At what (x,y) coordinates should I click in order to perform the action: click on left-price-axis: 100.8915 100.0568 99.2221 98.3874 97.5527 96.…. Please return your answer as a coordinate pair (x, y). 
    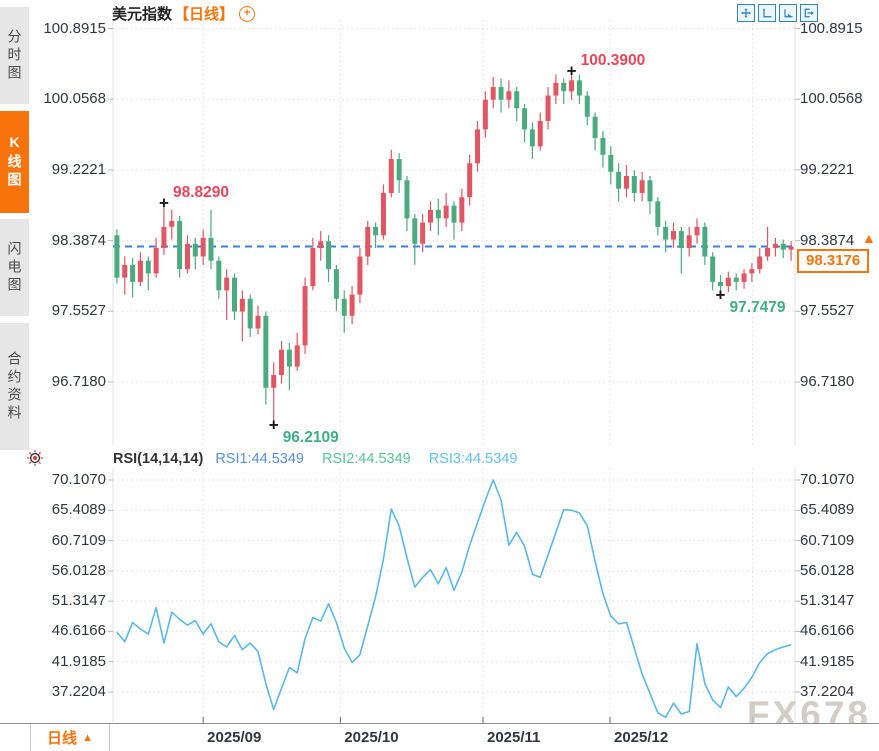
    Looking at the image, I should click on (70, 375).